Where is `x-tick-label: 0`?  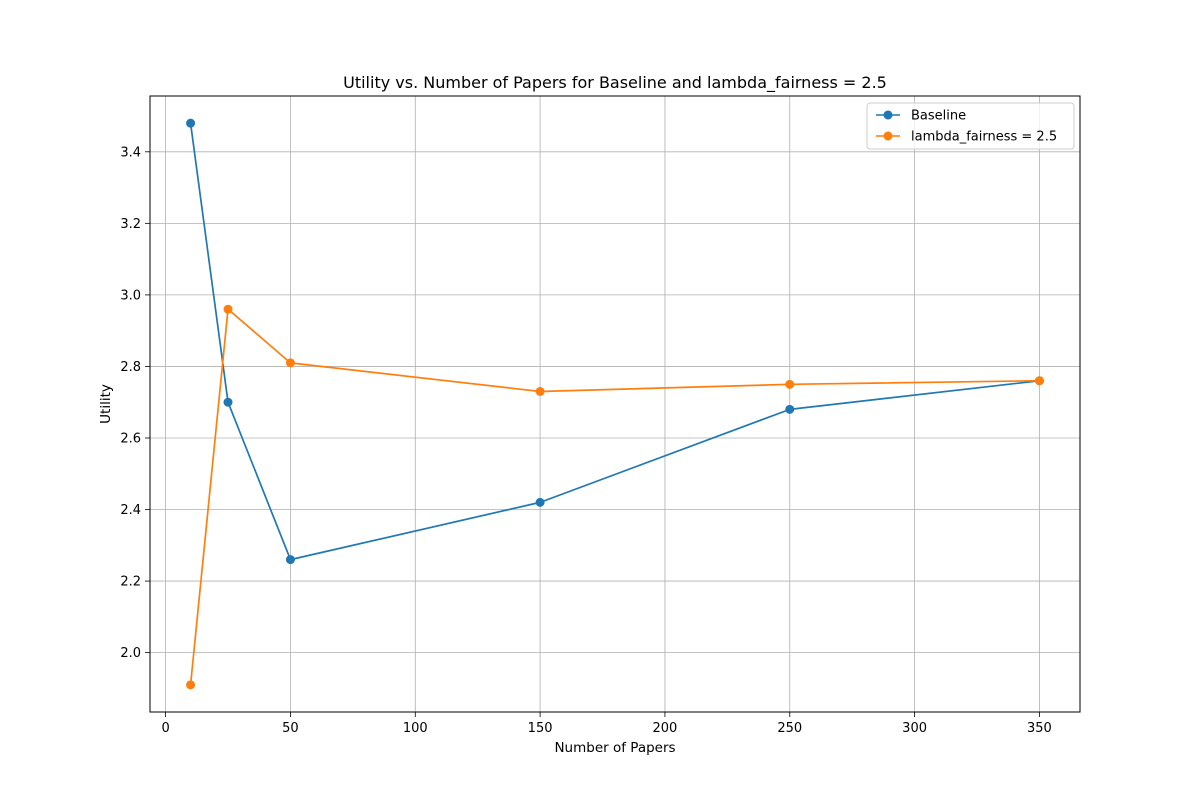 x-tick-label: 0 is located at coordinates (165, 728).